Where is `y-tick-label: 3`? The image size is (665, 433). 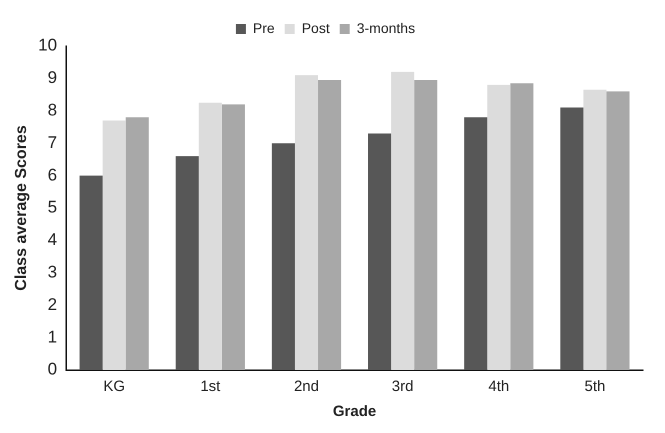
y-tick-label: 3 is located at coordinates (53, 272).